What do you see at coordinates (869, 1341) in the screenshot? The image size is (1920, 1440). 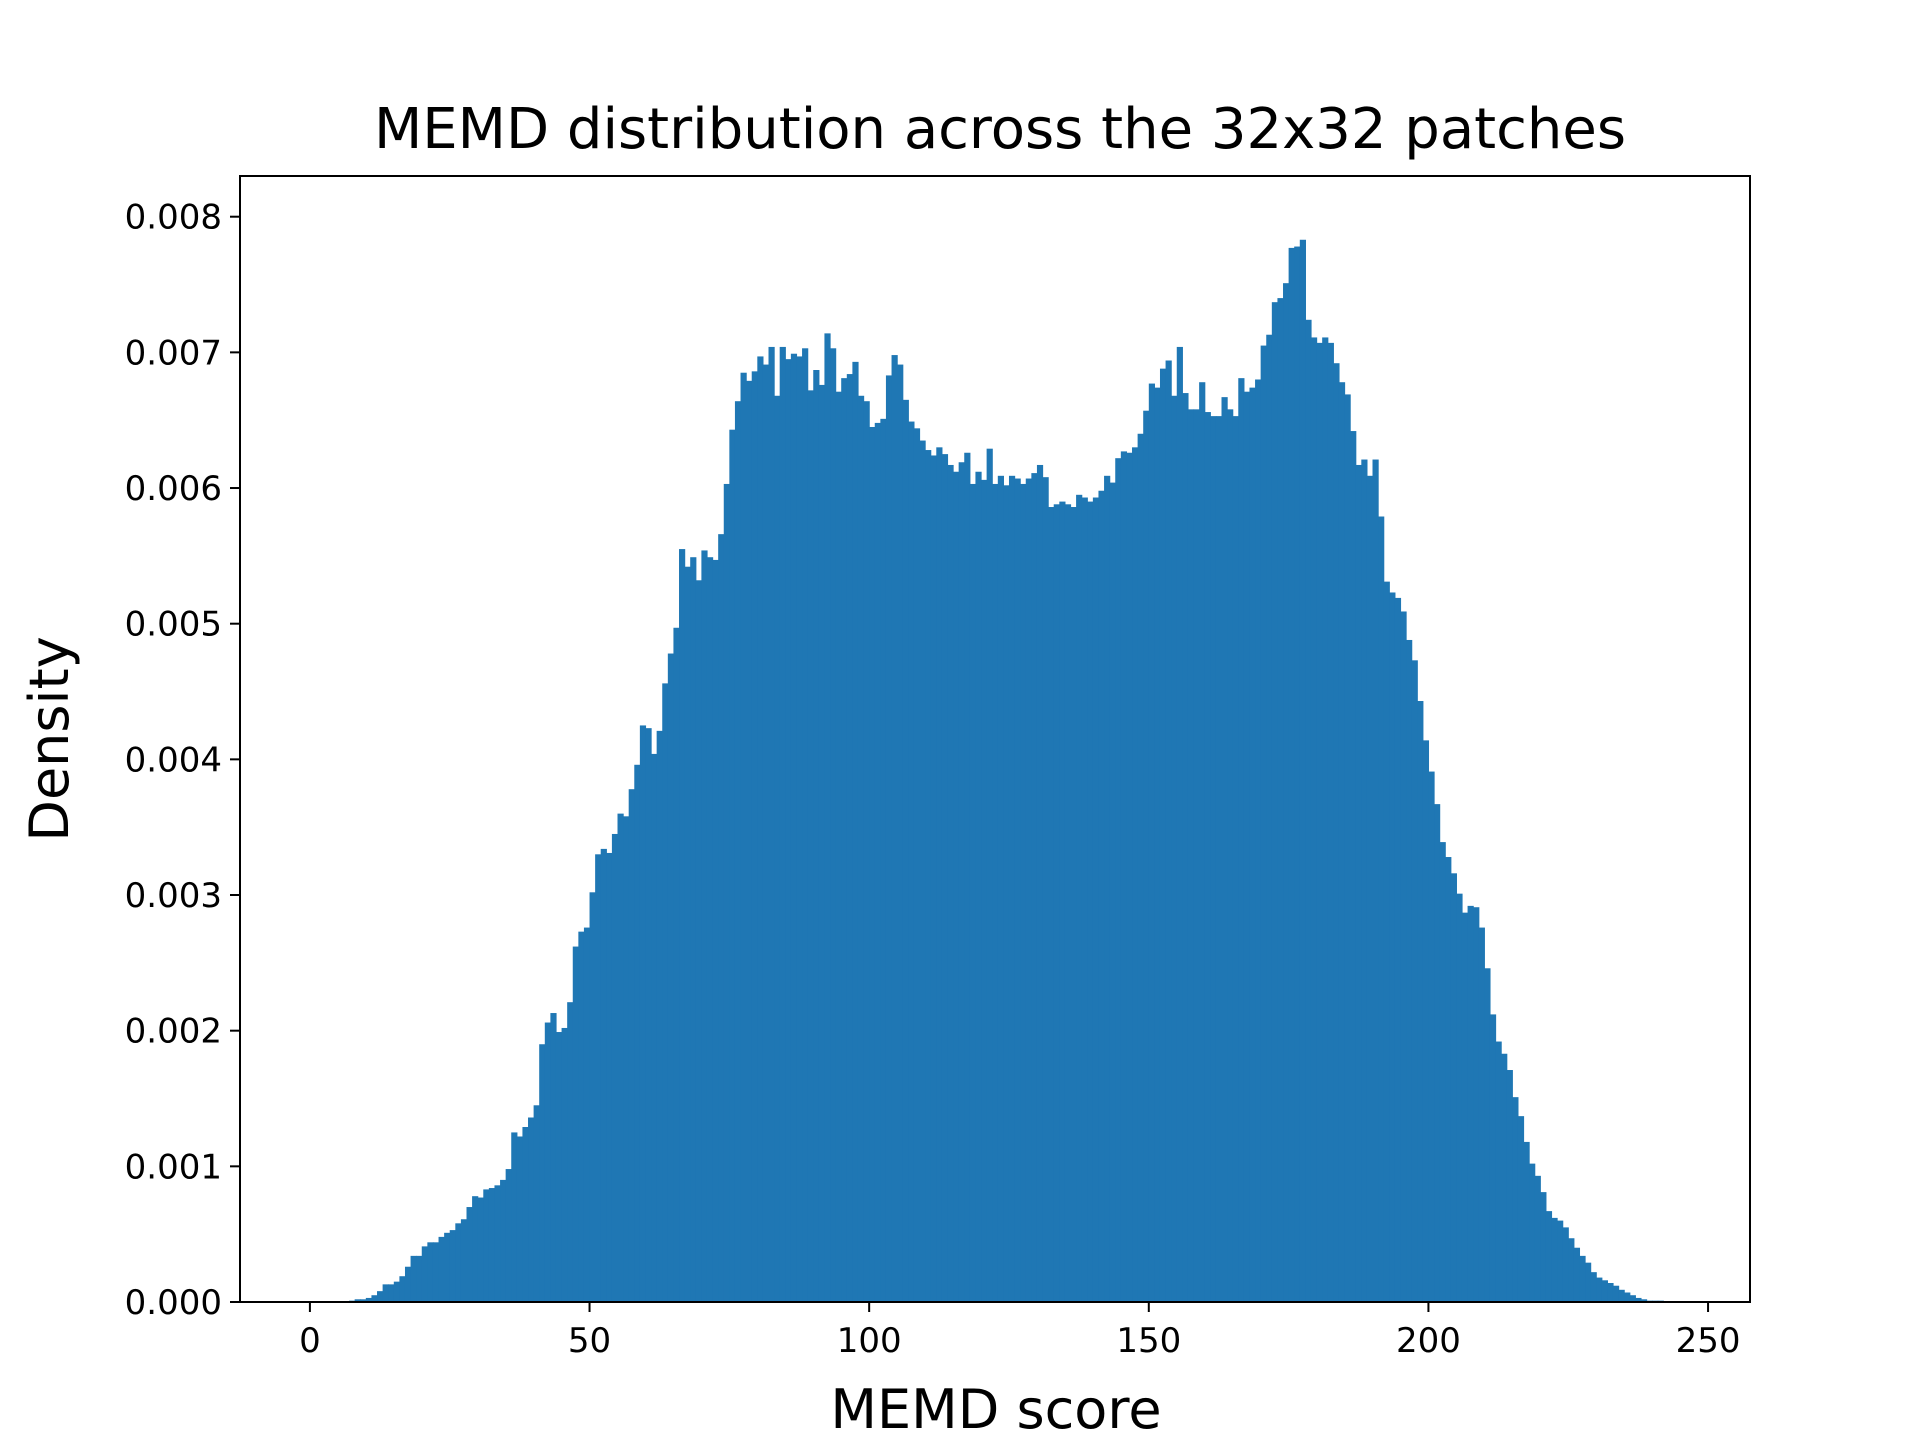 I see `x-tick-label: 100` at bounding box center [869, 1341].